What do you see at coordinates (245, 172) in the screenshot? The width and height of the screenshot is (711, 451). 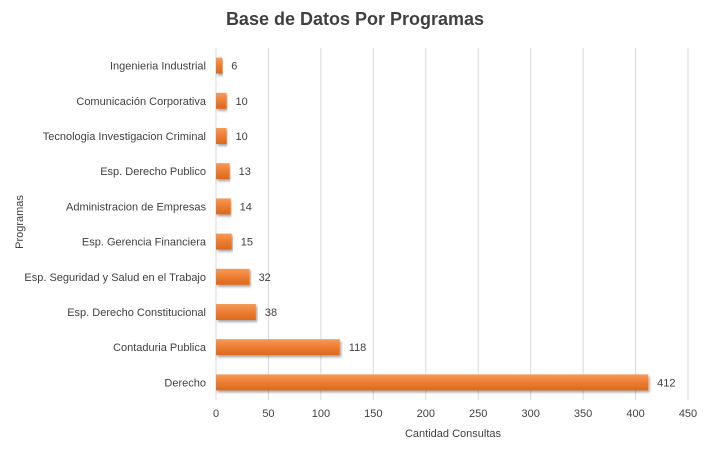 I see `data-label: 13` at bounding box center [245, 172].